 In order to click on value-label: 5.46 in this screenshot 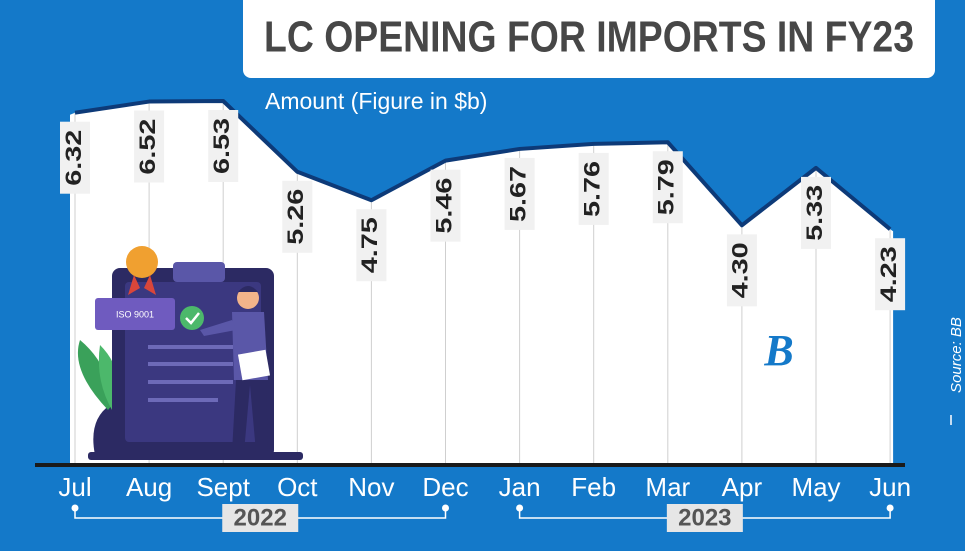, I will do `click(443, 206)`.